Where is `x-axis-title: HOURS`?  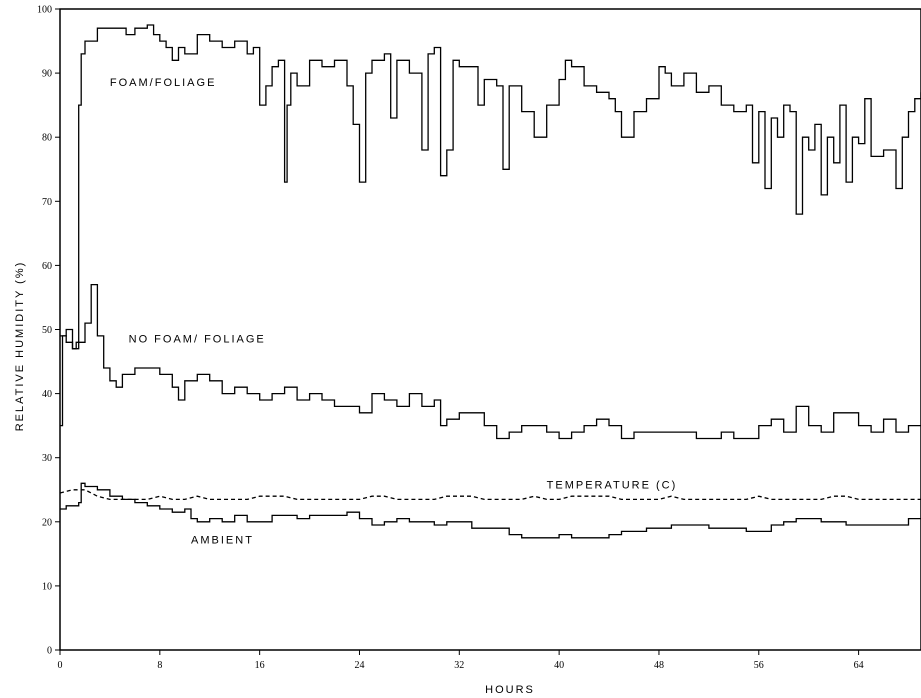 x-axis-title: HOURS is located at coordinates (510, 690).